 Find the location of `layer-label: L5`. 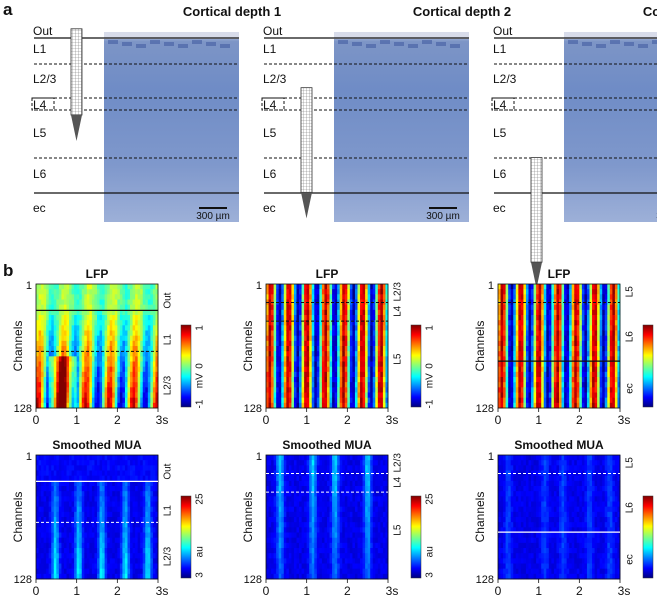

layer-label: L5 is located at coordinates (398, 359).